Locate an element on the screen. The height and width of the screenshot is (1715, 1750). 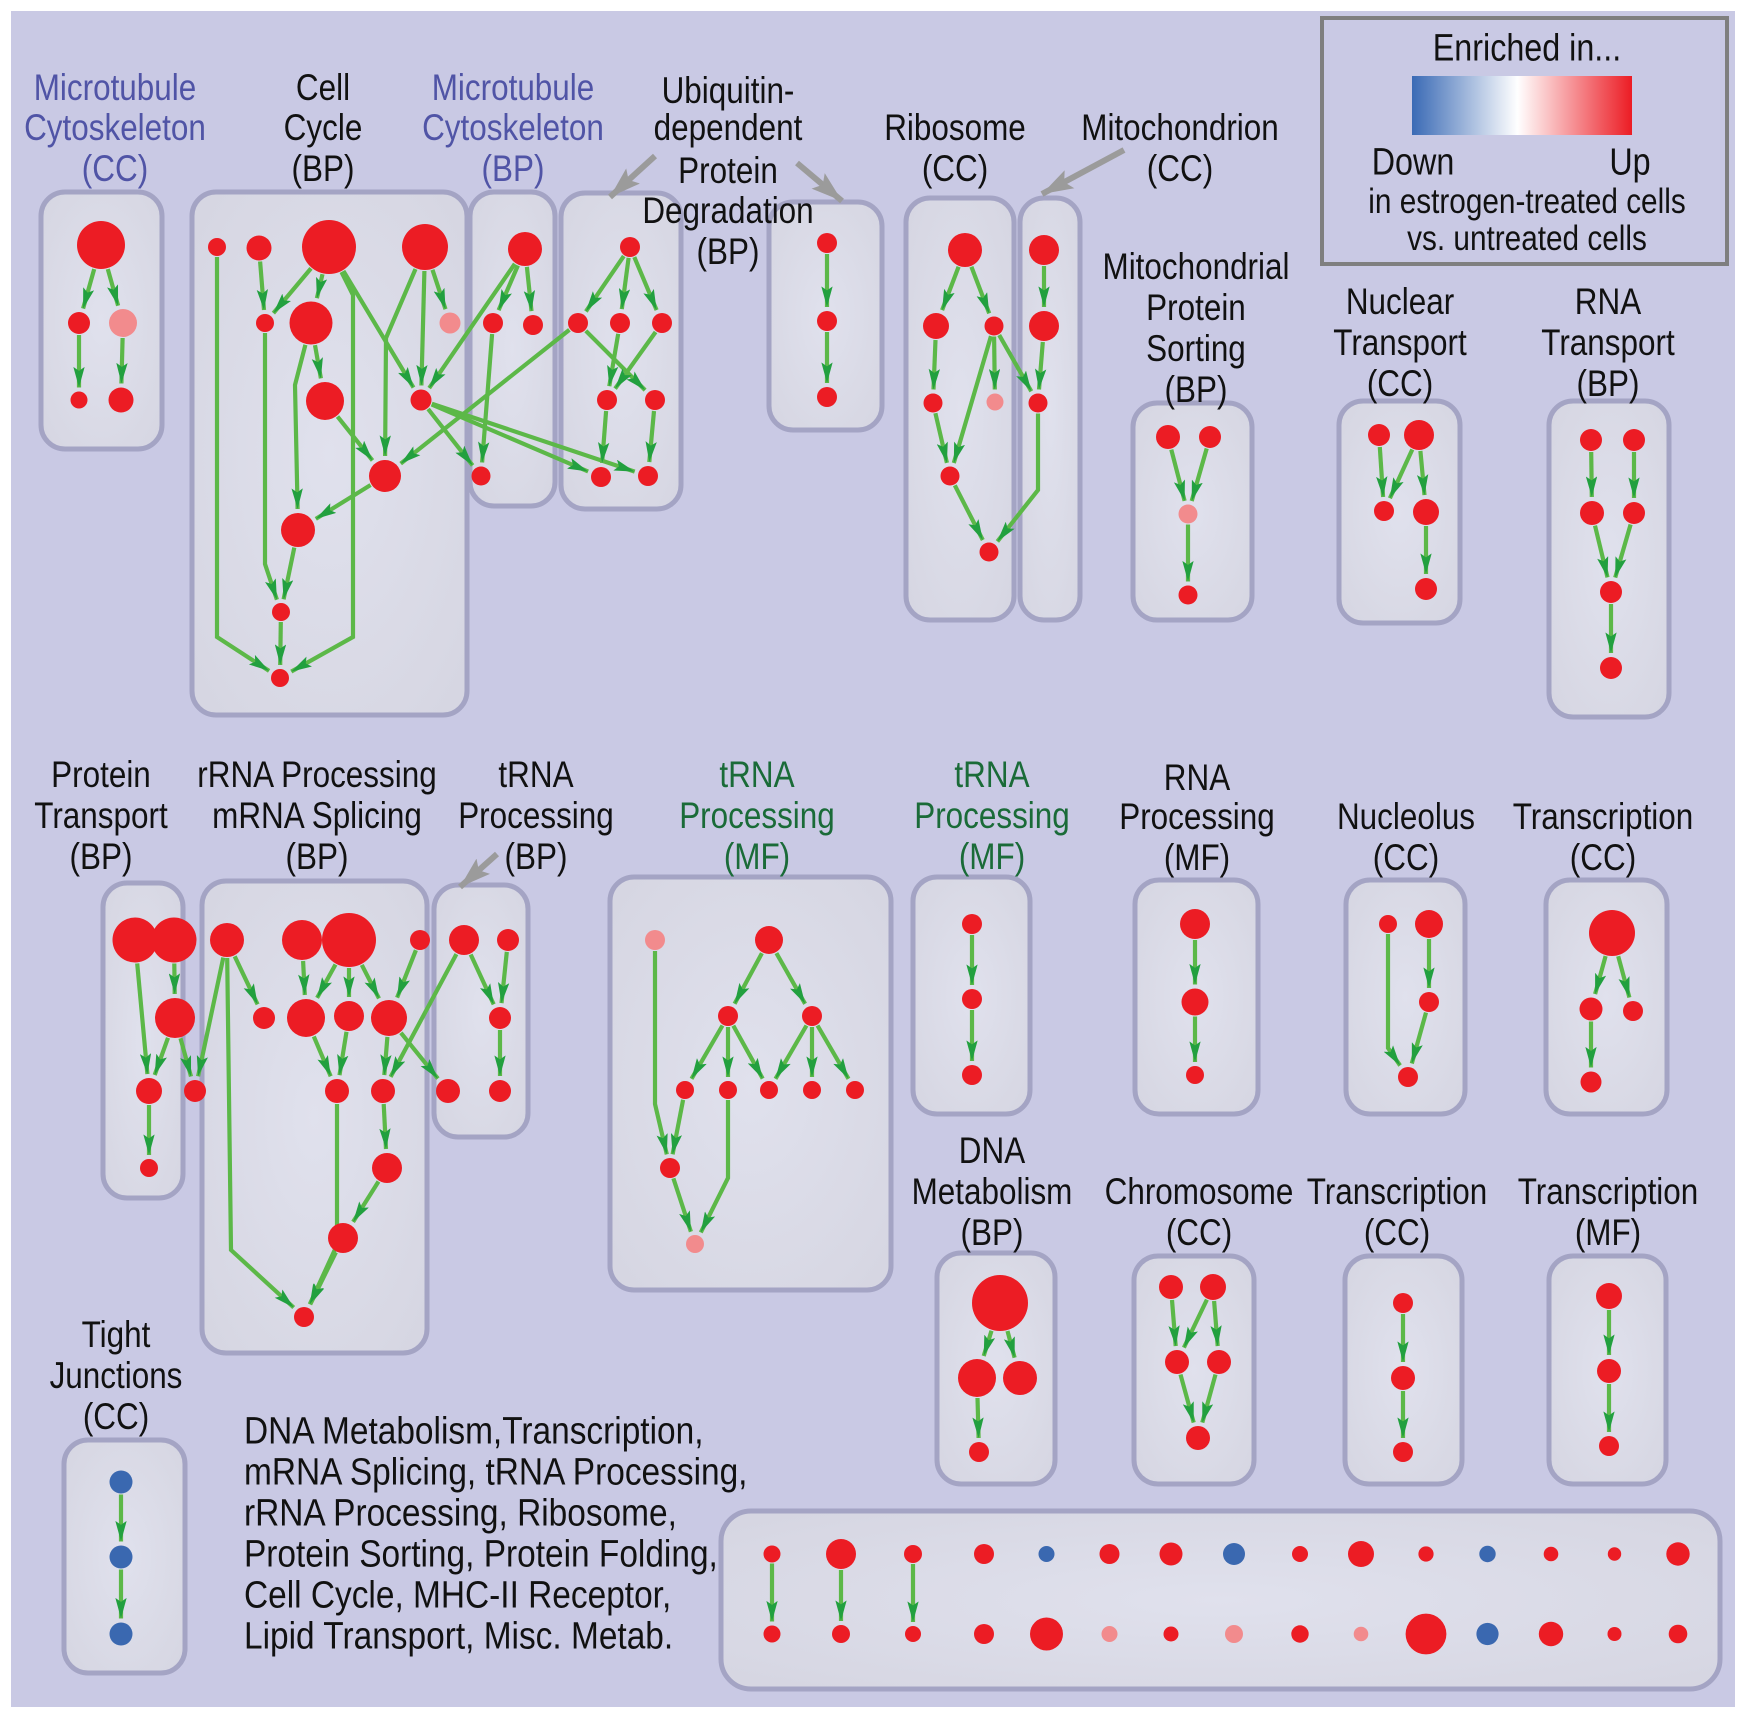
svg-text: Sorting is located at coordinates (1196, 349).